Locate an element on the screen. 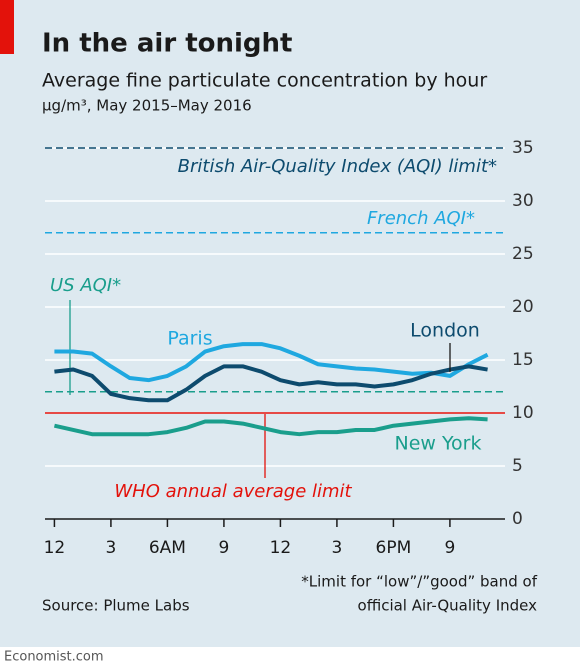 The width and height of the screenshot is (580, 670). reference-label: British Air-Quality Index (AQI) limit* is located at coordinates (337, 166).